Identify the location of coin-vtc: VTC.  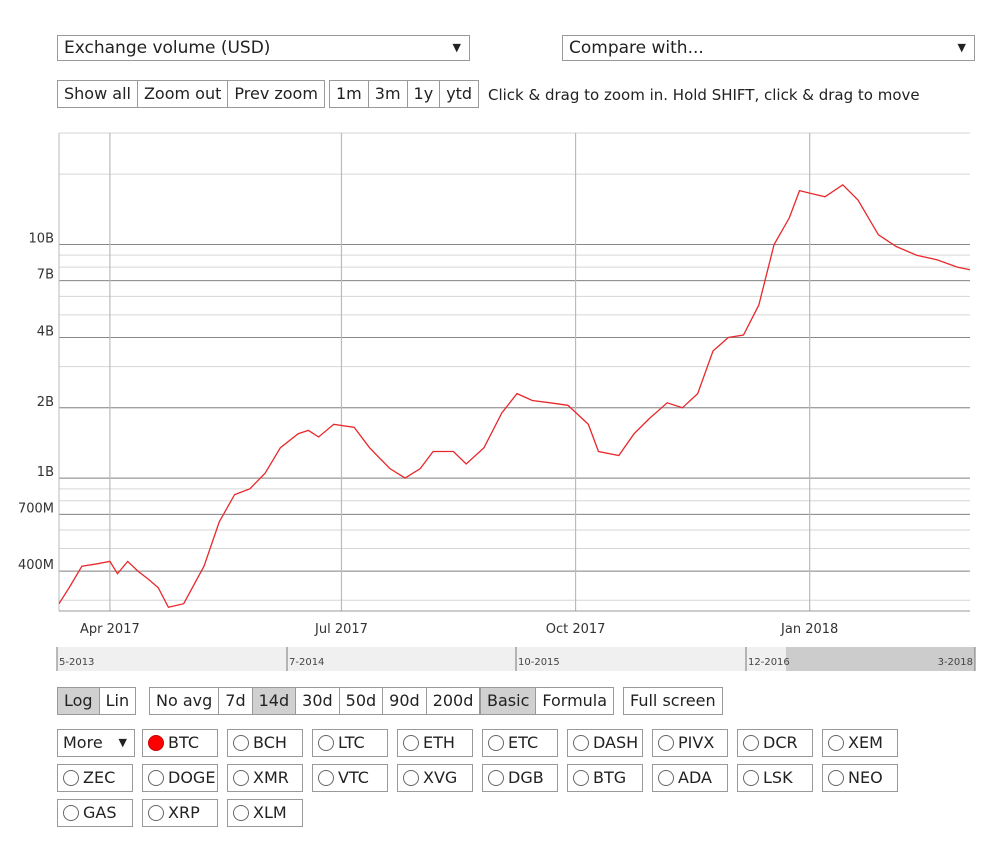
(350, 778).